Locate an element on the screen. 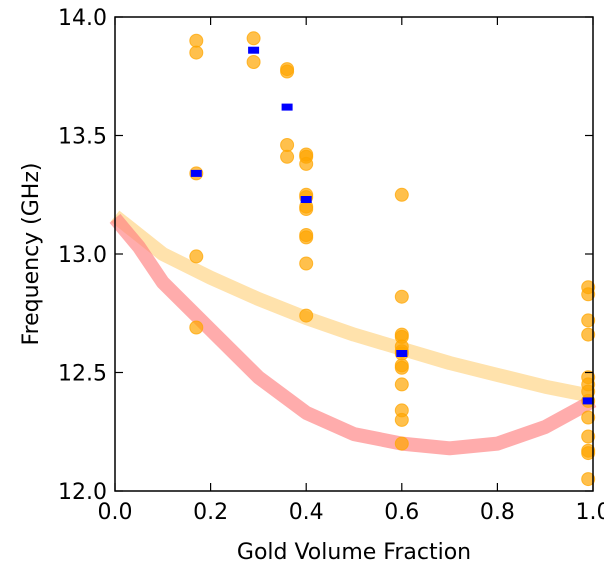 The image size is (604, 572). x-tick-label: 0.4 is located at coordinates (306, 512).